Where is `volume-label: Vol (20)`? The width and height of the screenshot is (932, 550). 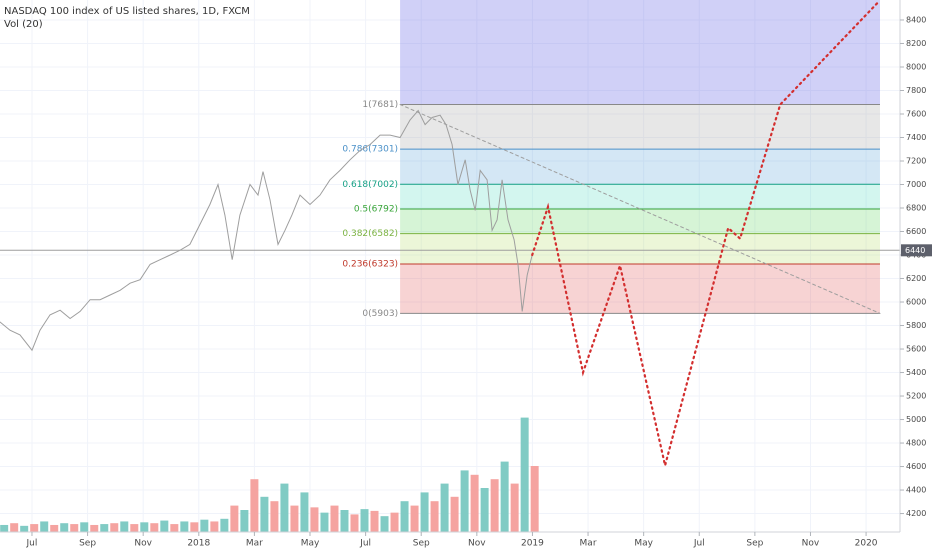
volume-label: Vol (20) is located at coordinates (23, 24).